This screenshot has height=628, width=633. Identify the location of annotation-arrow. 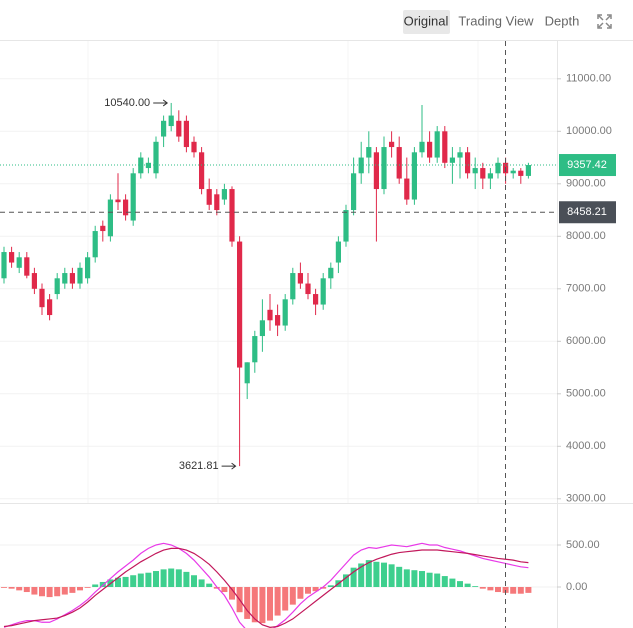
(161, 103).